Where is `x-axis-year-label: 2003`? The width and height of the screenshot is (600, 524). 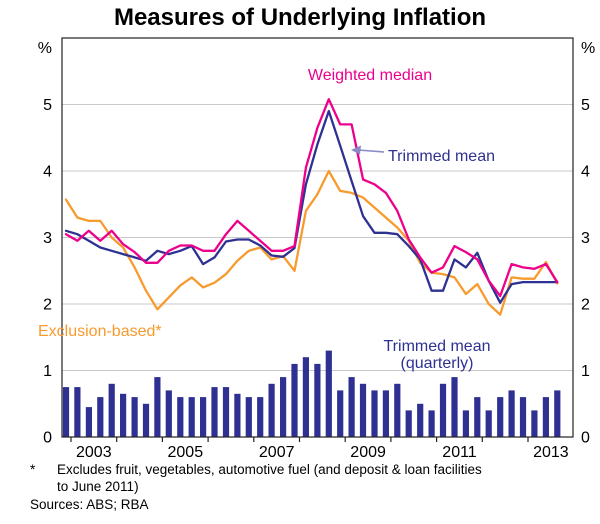
x-axis-year-label: 2003 is located at coordinates (94, 452).